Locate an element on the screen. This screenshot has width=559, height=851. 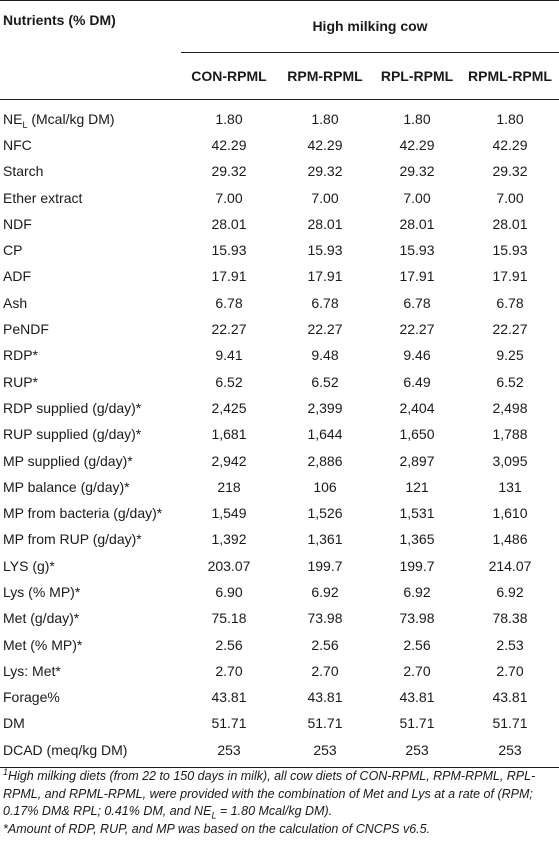
value-cell: 2,897 is located at coordinates (417, 460).